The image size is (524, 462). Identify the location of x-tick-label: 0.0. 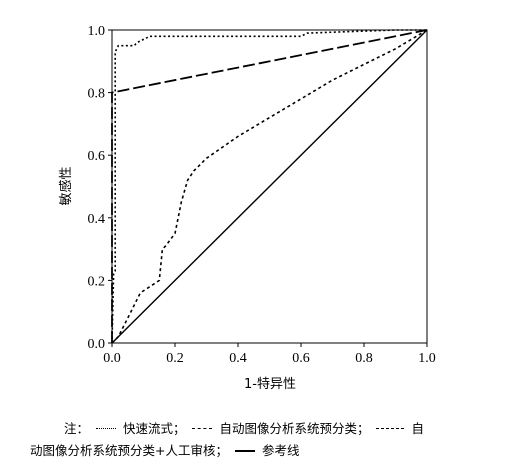
(112, 358).